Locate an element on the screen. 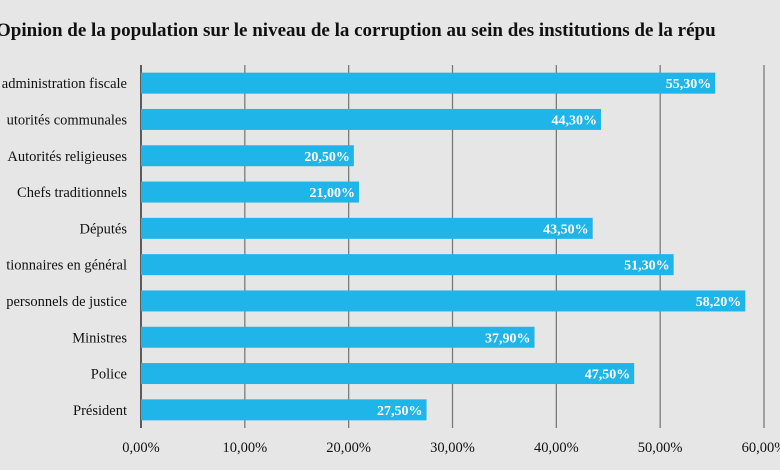 This screenshot has height=470, width=780. category-label: Police is located at coordinates (109, 375).